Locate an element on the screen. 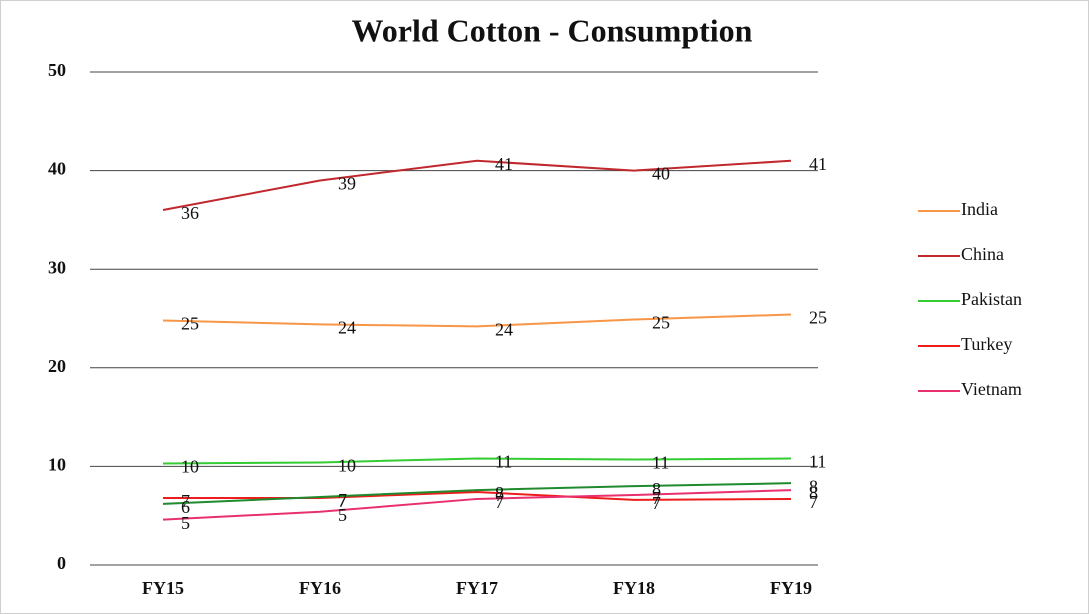 The height and width of the screenshot is (614, 1089). legend-label: India is located at coordinates (979, 209).